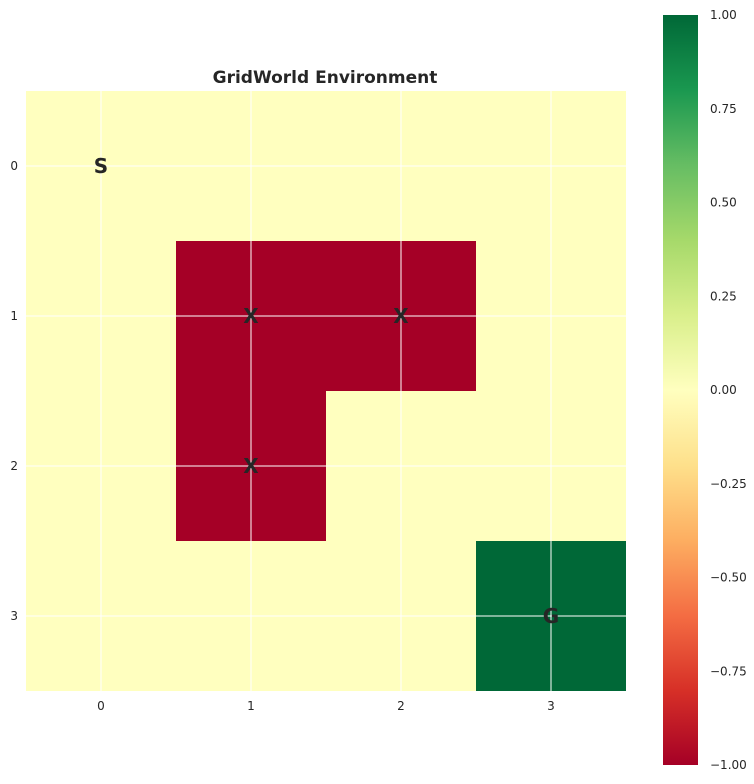 This screenshot has height=784, width=754. Describe the element at coordinates (401, 706) in the screenshot. I see `x-tick-label: 2` at that location.